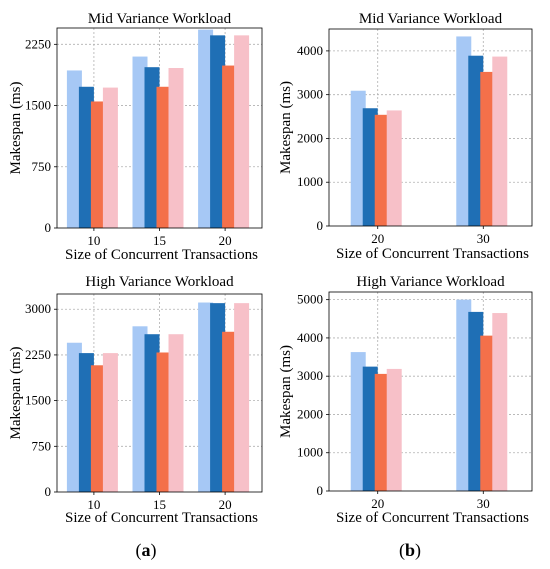 The image size is (550, 569). Describe the element at coordinates (310, 299) in the screenshot. I see `y-tick-label: 5000` at that location.